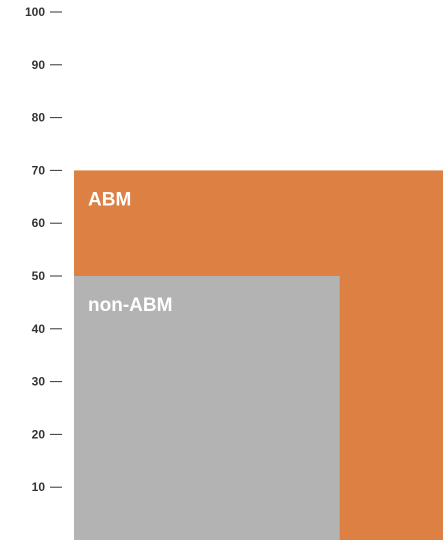 This screenshot has width=445, height=540. What do you see at coordinates (35, 12) in the screenshot?
I see `y-tick-label: 100` at bounding box center [35, 12].